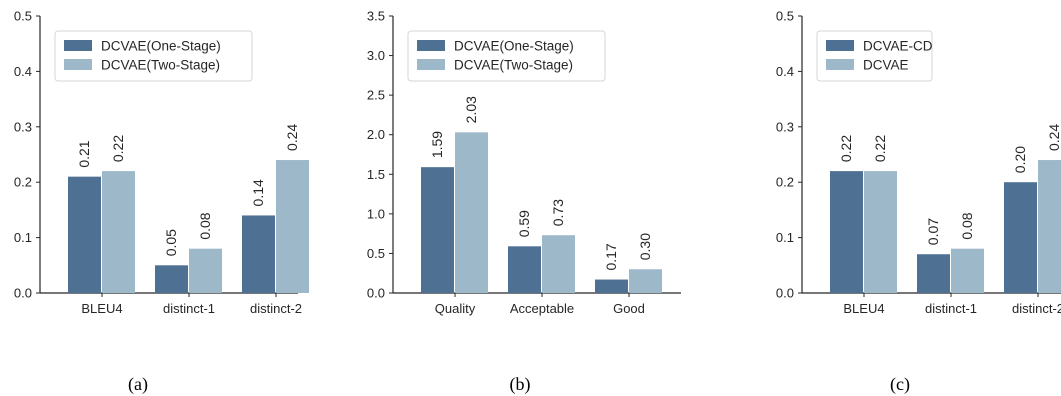 The height and width of the screenshot is (396, 1061). I want to click on panel-label: (c), so click(900, 384).